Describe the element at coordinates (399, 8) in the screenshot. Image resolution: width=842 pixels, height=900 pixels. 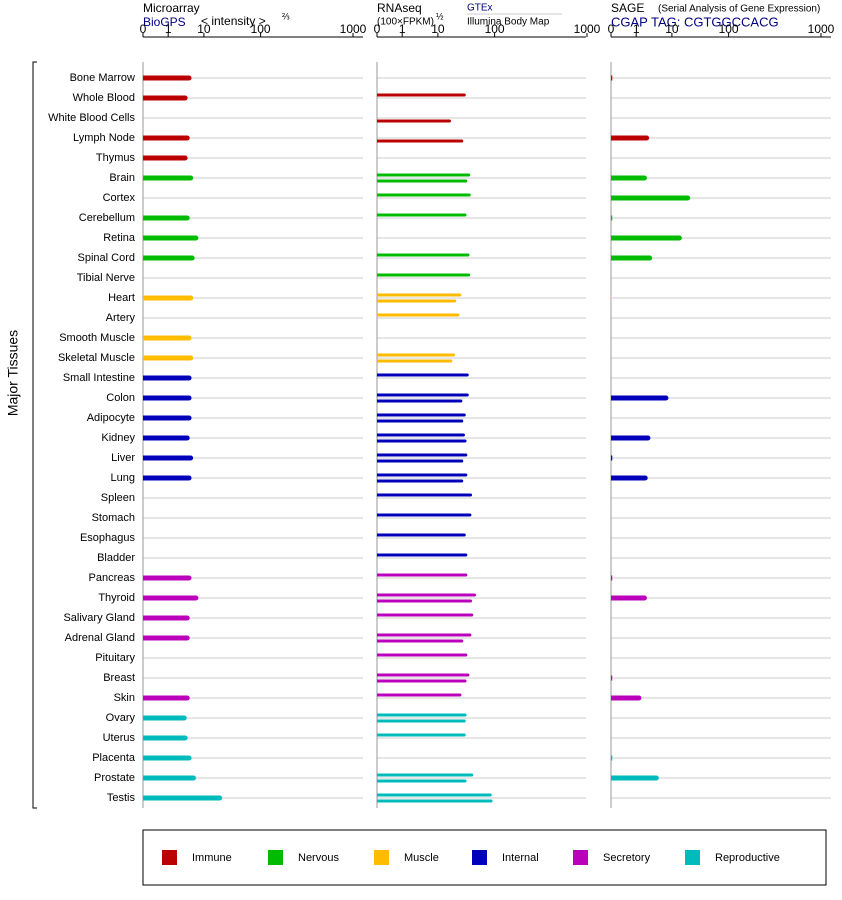
I see `panel-title: RNAseq` at that location.